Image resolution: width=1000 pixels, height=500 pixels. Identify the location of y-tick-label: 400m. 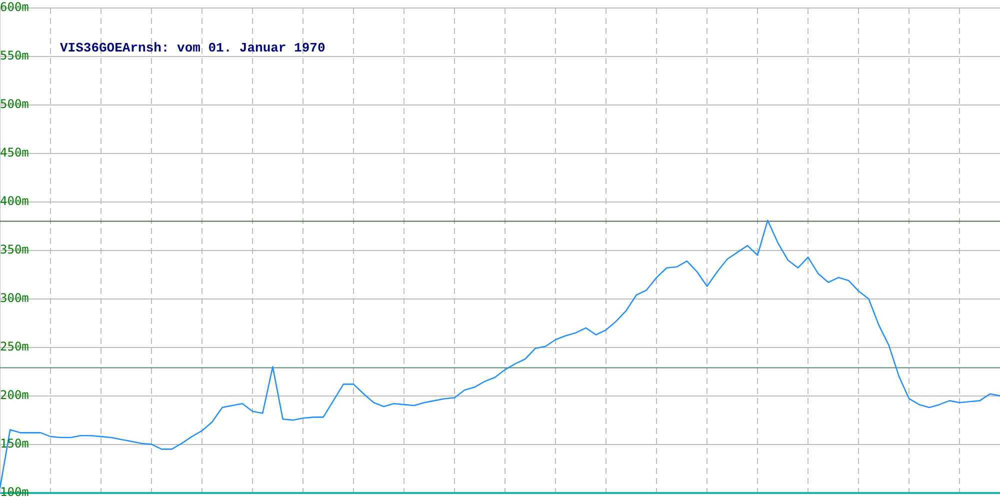
(14, 201).